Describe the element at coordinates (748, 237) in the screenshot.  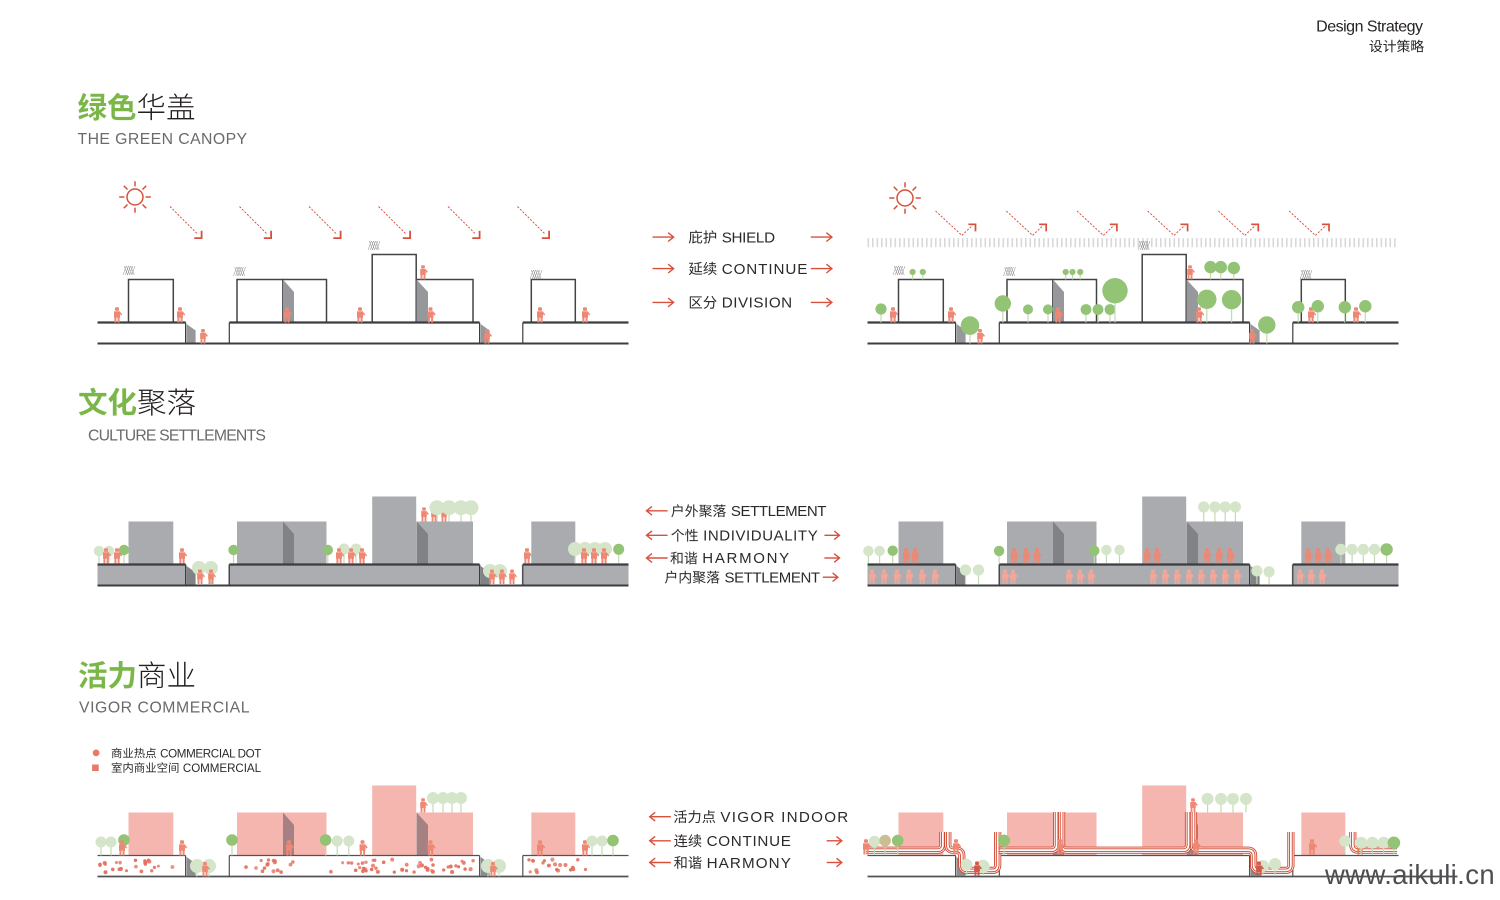
I see `svg-text: SHIELD` at that location.